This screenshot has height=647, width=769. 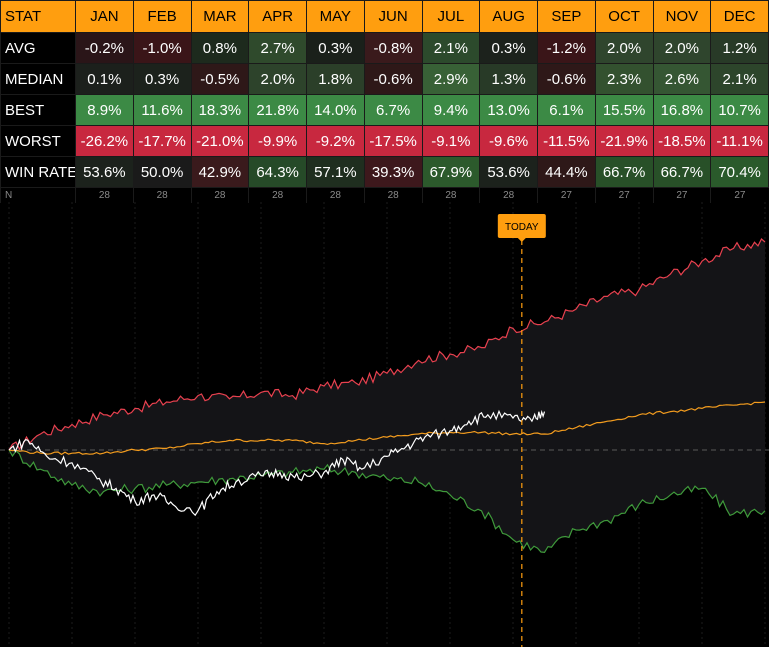 What do you see at coordinates (521, 240) in the screenshot?
I see `today-marker-pointer` at bounding box center [521, 240].